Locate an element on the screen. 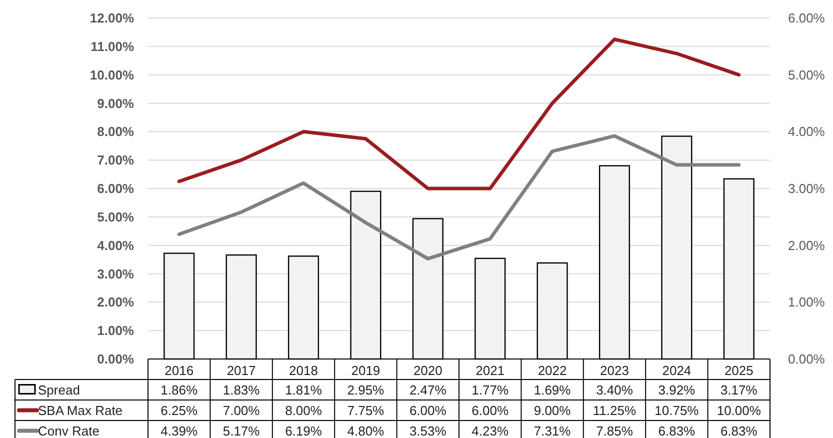  y2-tick-label: 3.00% is located at coordinates (807, 188).